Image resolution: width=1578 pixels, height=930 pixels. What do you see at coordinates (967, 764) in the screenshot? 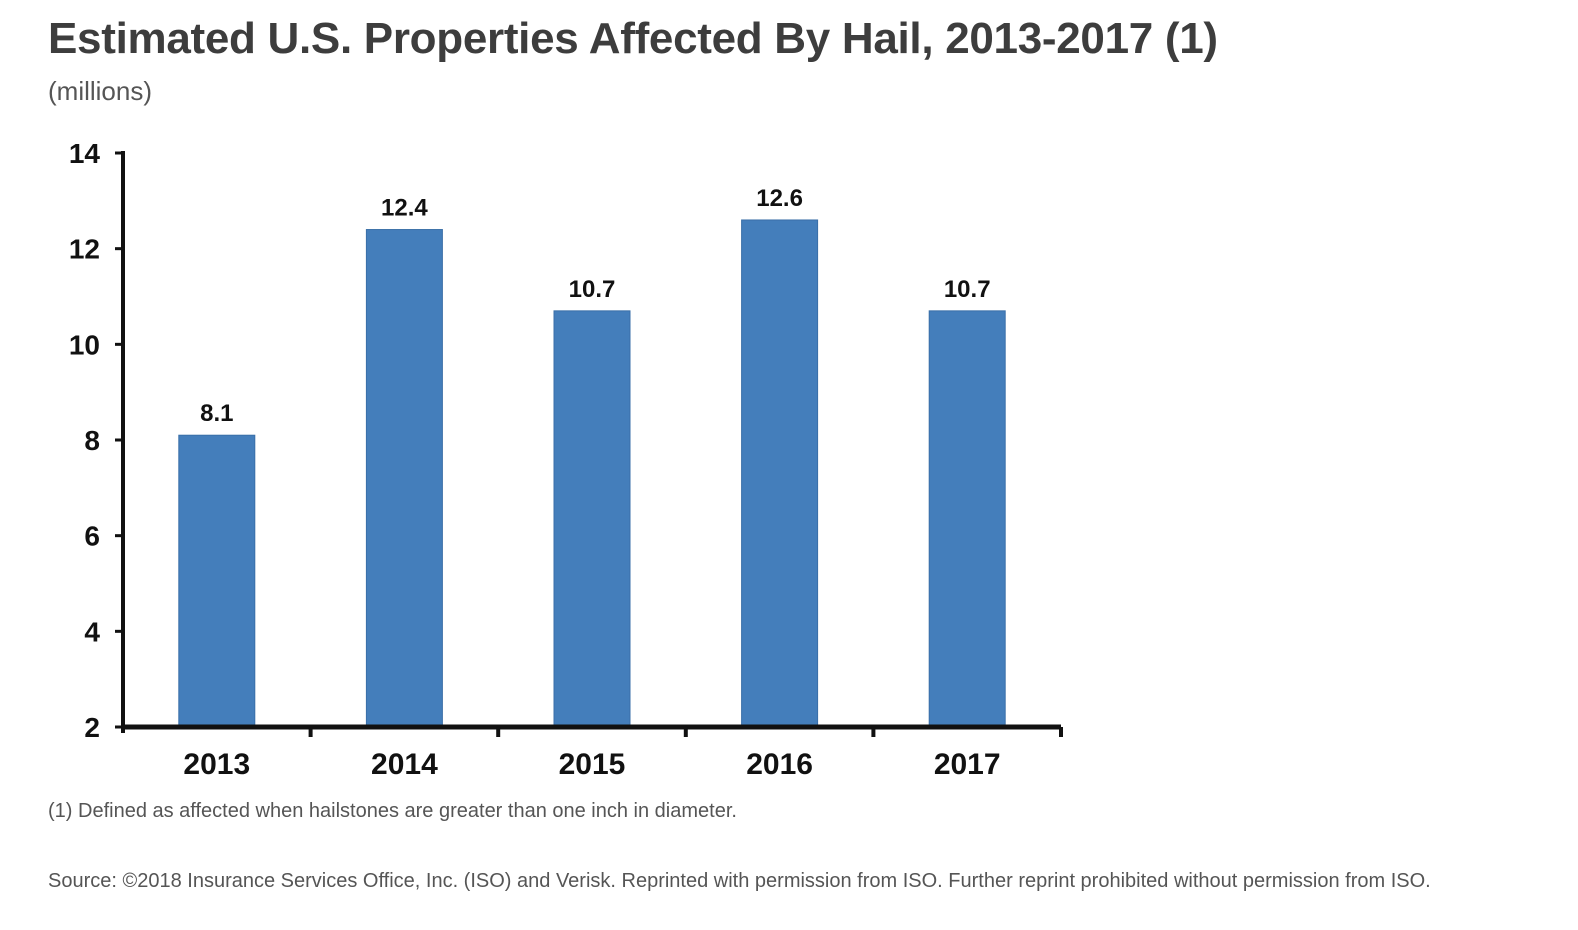
I see `x-tick-label-2017: 2017` at bounding box center [967, 764].